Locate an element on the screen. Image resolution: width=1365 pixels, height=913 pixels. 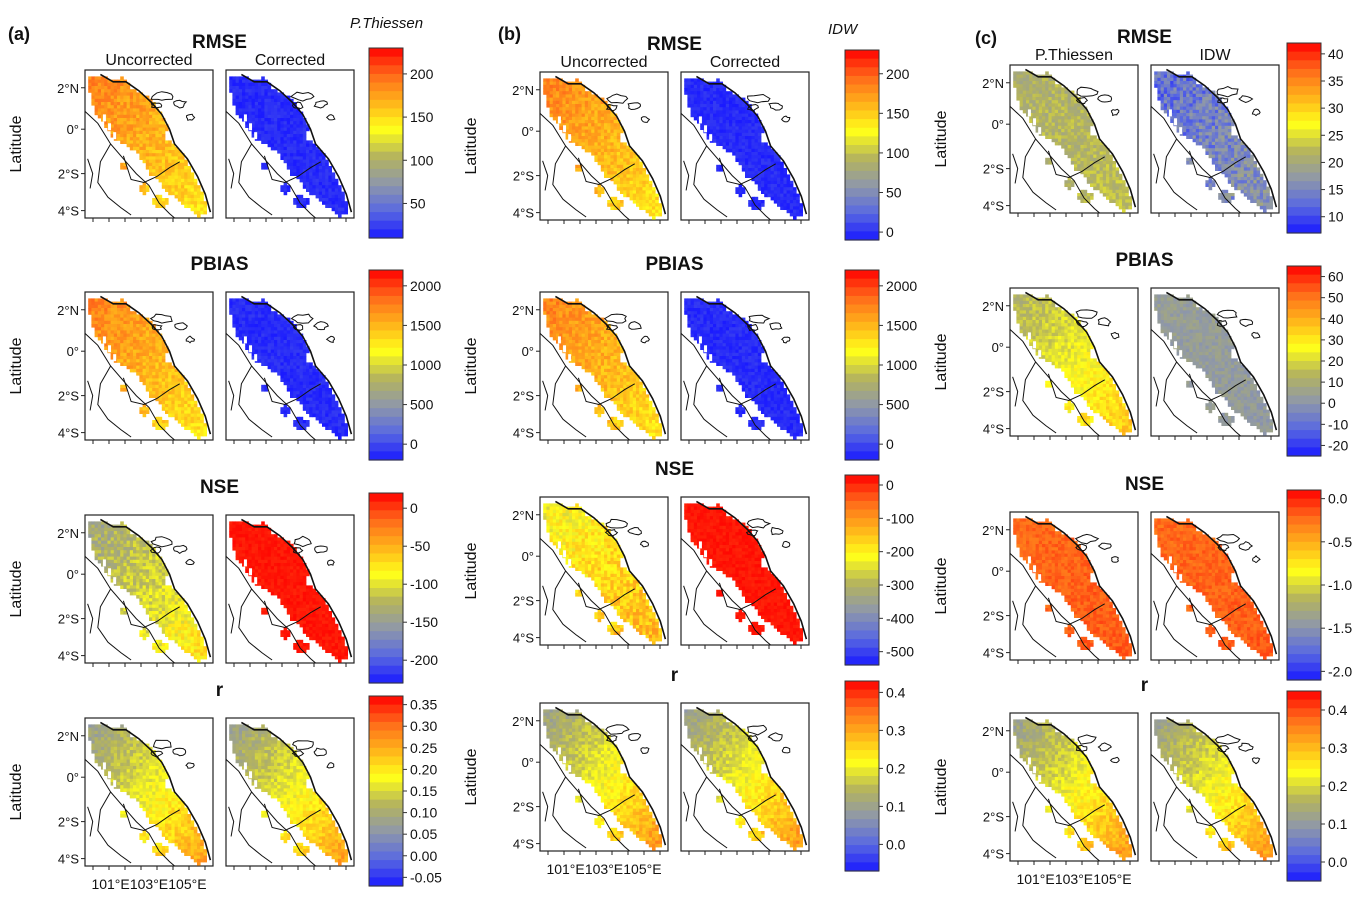
row-title-r: r is located at coordinates (1145, 685).